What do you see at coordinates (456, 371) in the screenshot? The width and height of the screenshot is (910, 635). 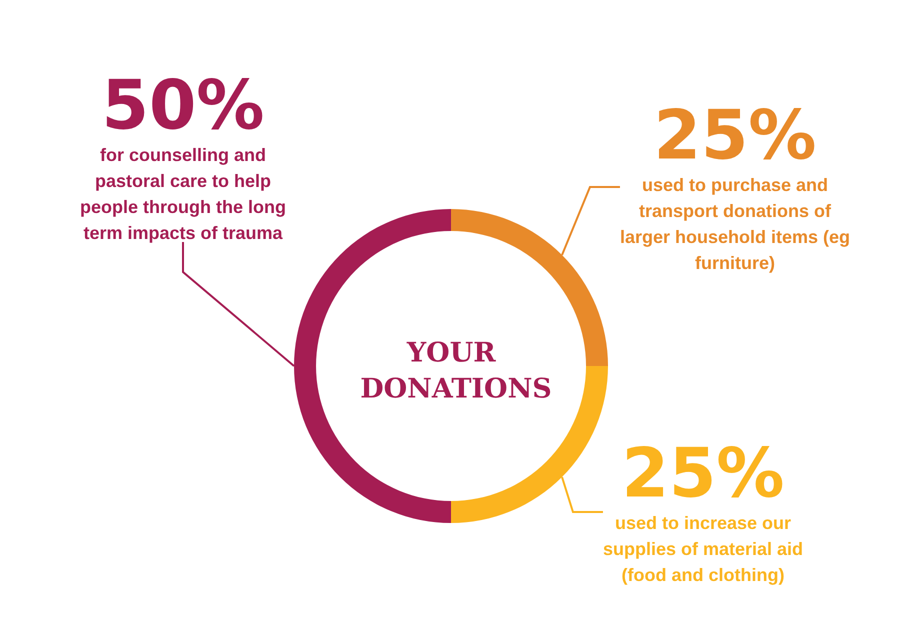 I see `text: YOUR DONATIONS` at bounding box center [456, 371].